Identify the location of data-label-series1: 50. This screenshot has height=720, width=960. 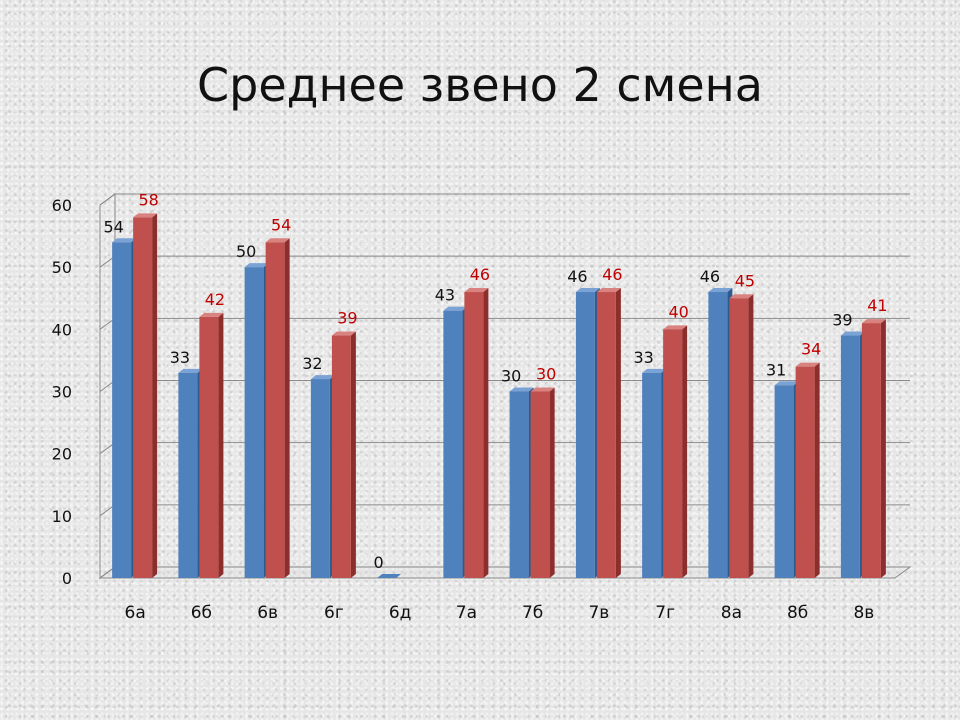
(246, 251).